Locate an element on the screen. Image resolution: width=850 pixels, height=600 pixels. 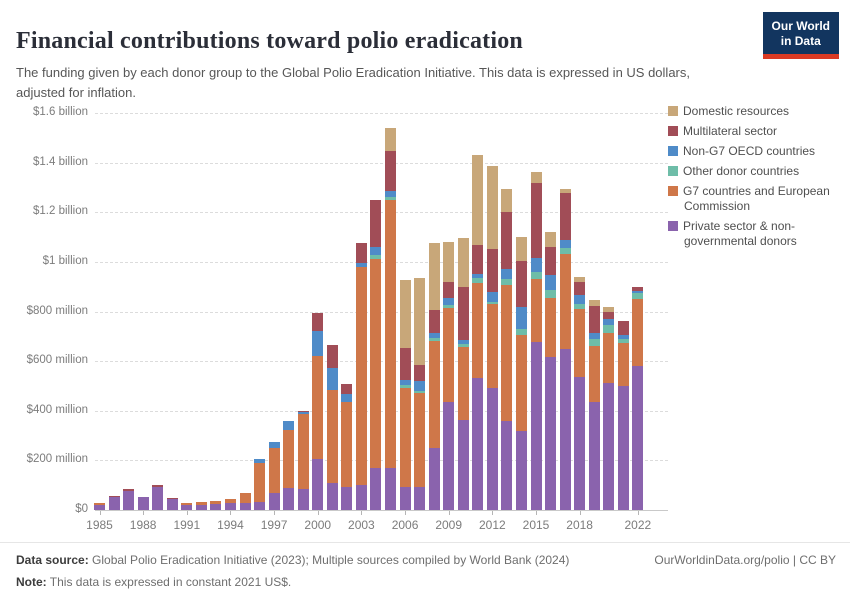
bar-1985 is located at coordinates (99, 506).